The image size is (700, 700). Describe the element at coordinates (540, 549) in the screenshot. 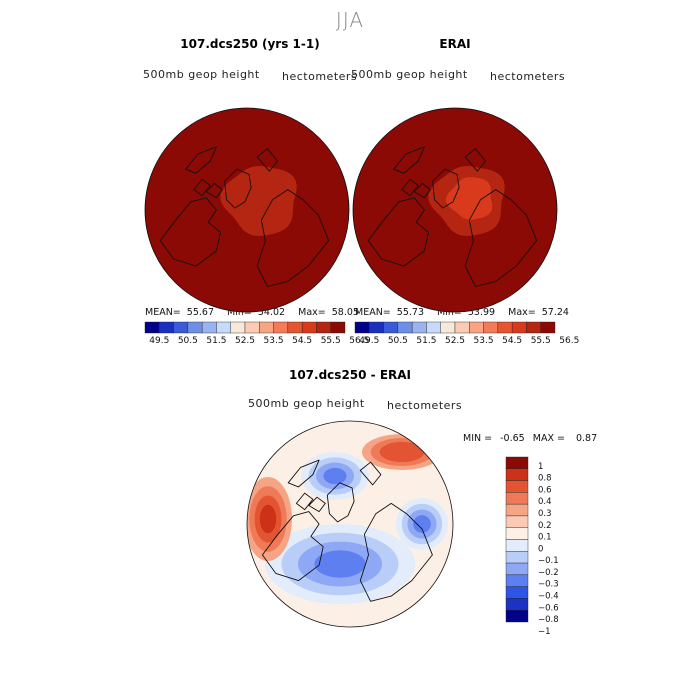

I see `diff-colorbar-label-7: 0` at that location.